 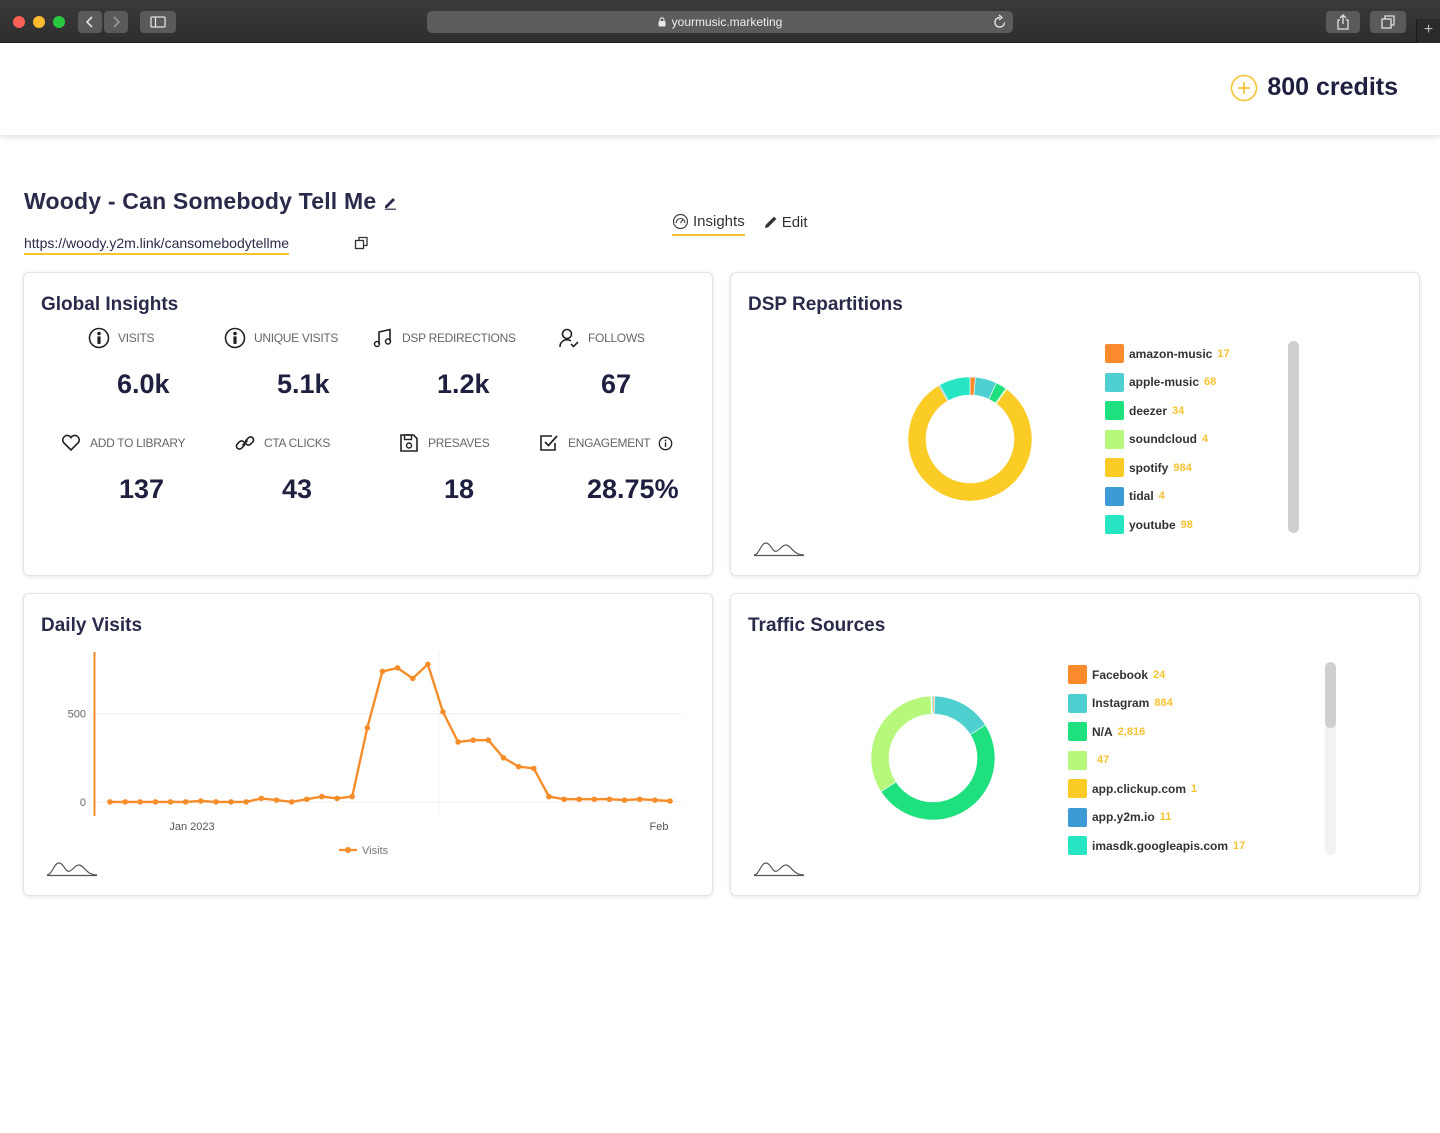 I want to click on dsp-legend-item: tidal 4, so click(x=1135, y=496).